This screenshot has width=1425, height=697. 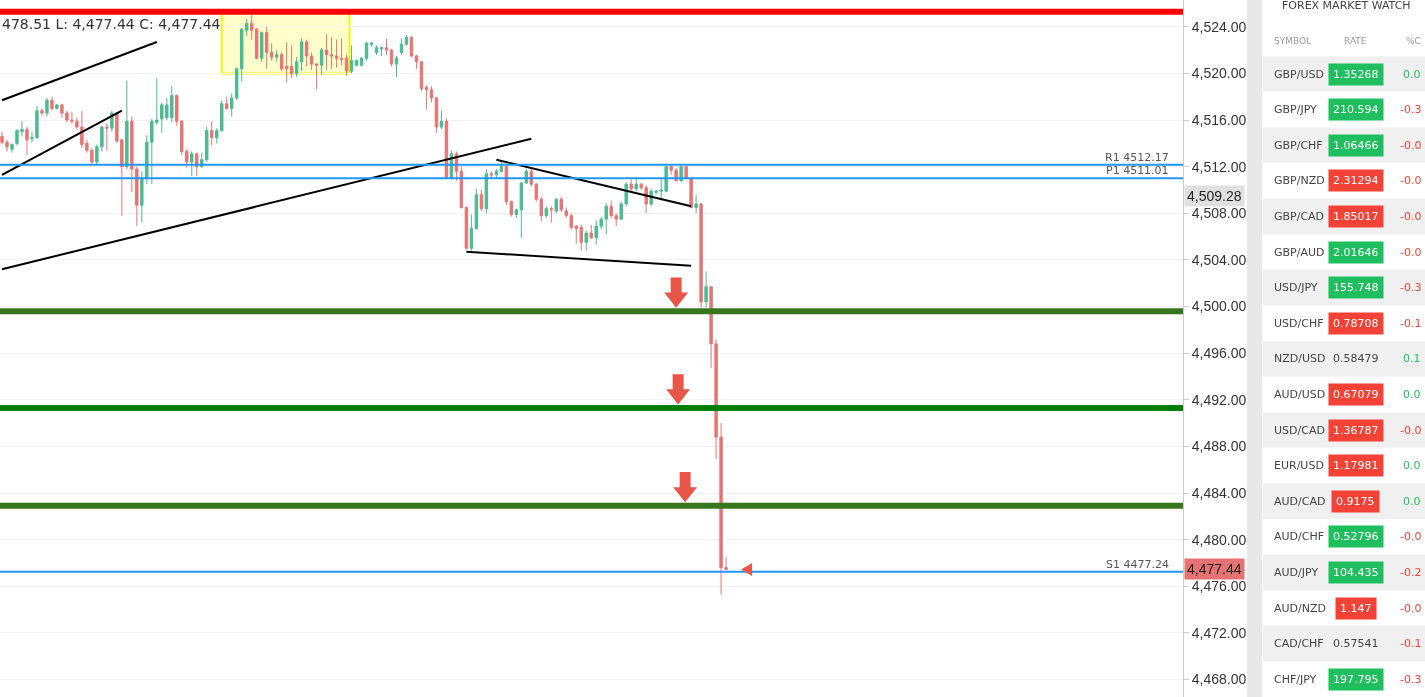 I want to click on text: GBP/AUD, so click(x=1299, y=252).